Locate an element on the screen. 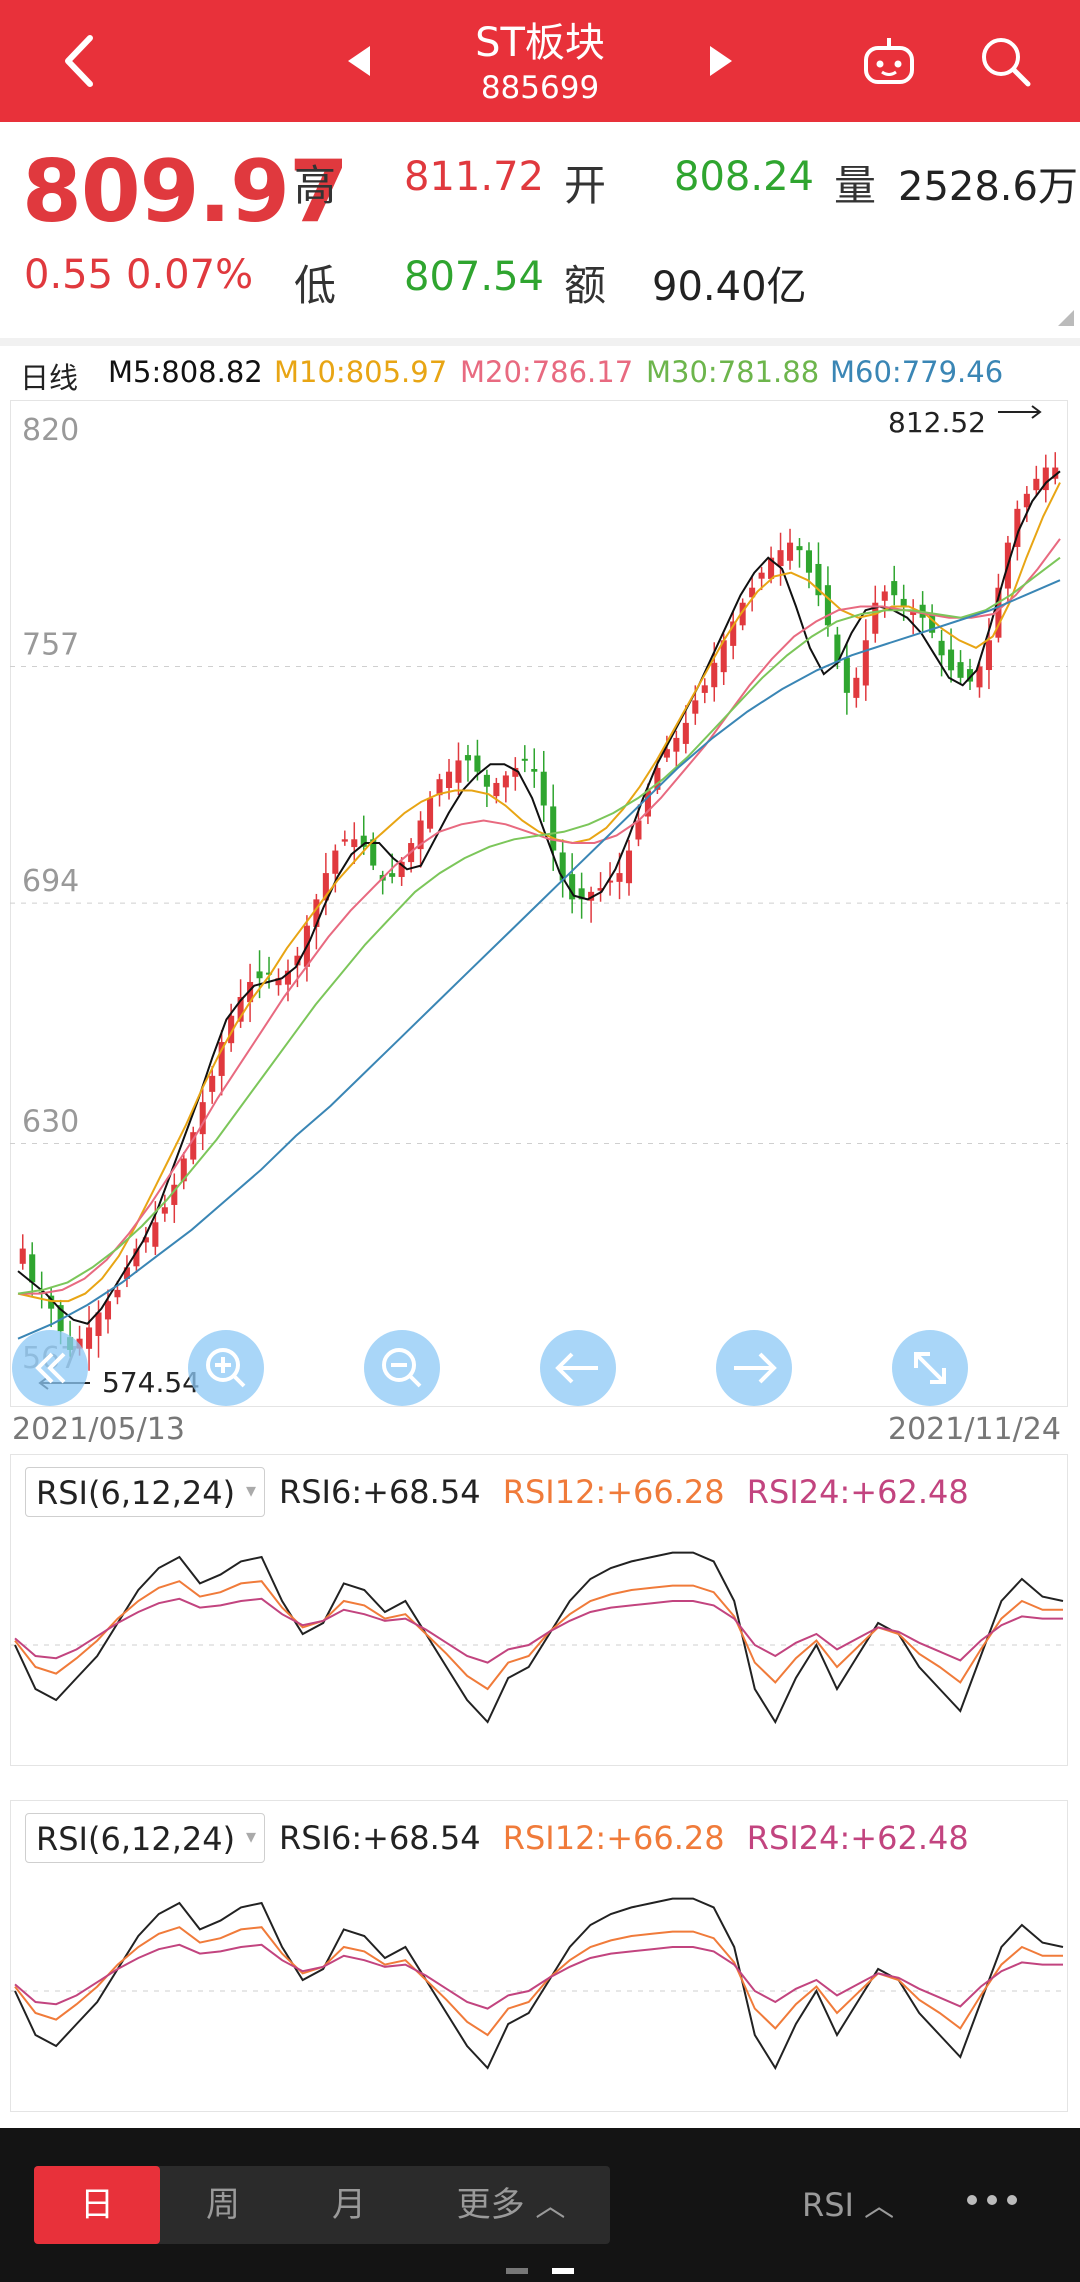  open-label: 开 is located at coordinates (585, 185).